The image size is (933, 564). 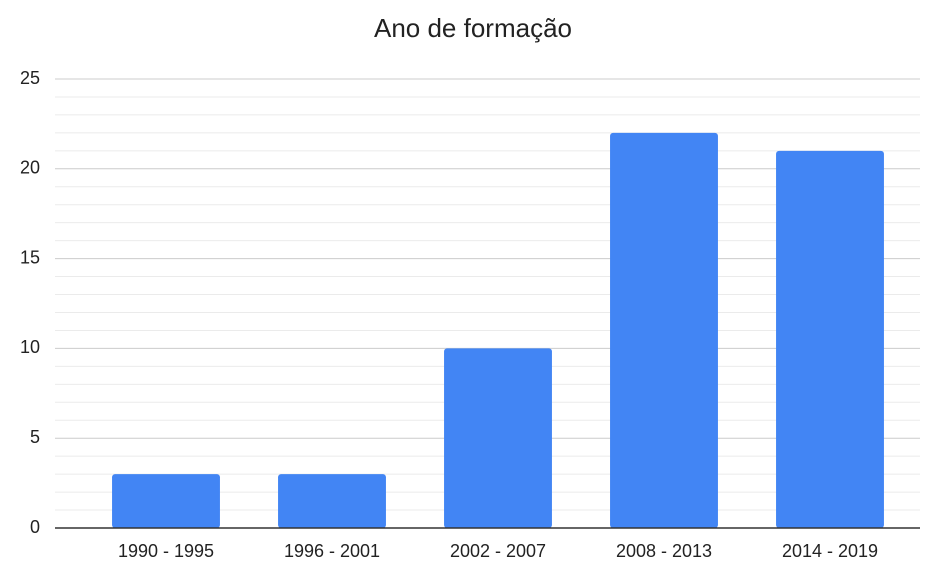 I want to click on x-tick-label: 2008 - 2013, so click(x=664, y=551).